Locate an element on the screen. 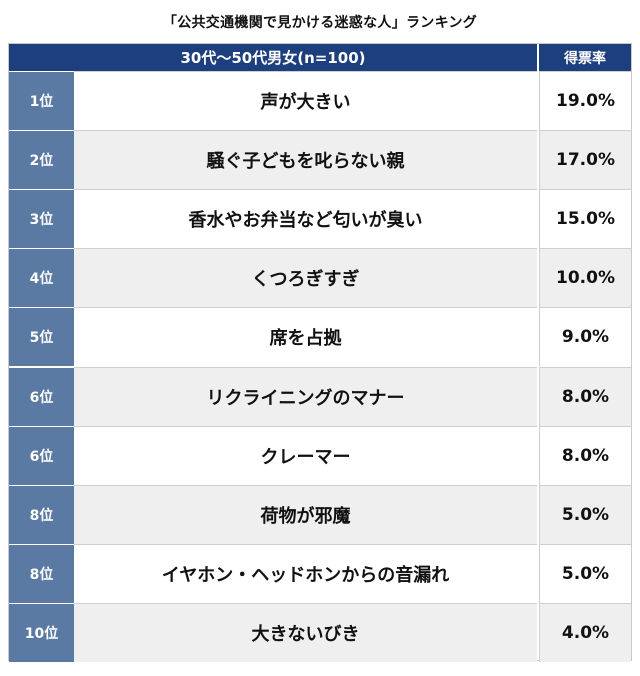  rate-cell: 9.0% is located at coordinates (585, 337).